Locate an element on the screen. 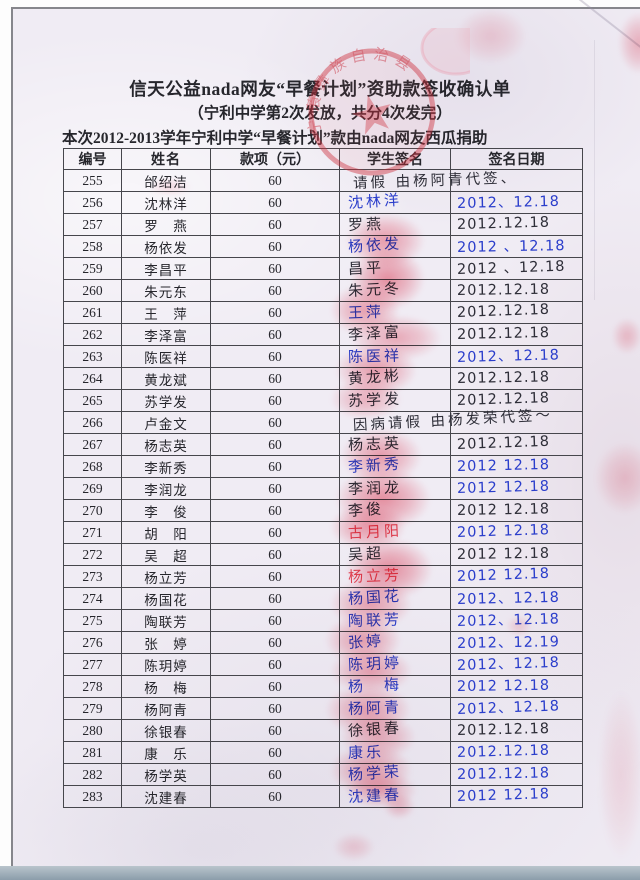  table-row: 271 胡 阳 60 古月阳 2012 12.18 is located at coordinates (323, 532).